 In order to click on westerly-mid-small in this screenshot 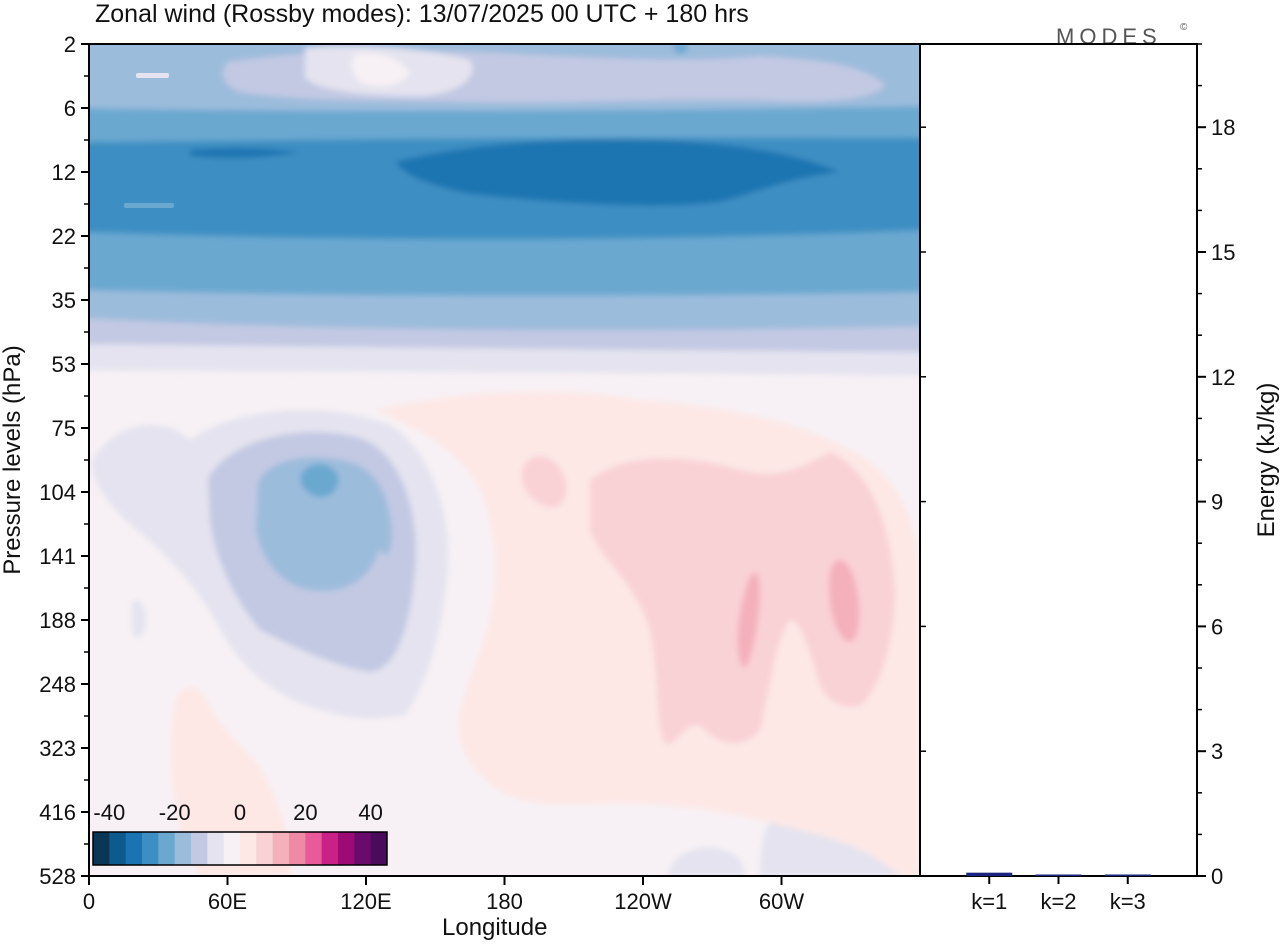, I will do `click(544, 481)`.